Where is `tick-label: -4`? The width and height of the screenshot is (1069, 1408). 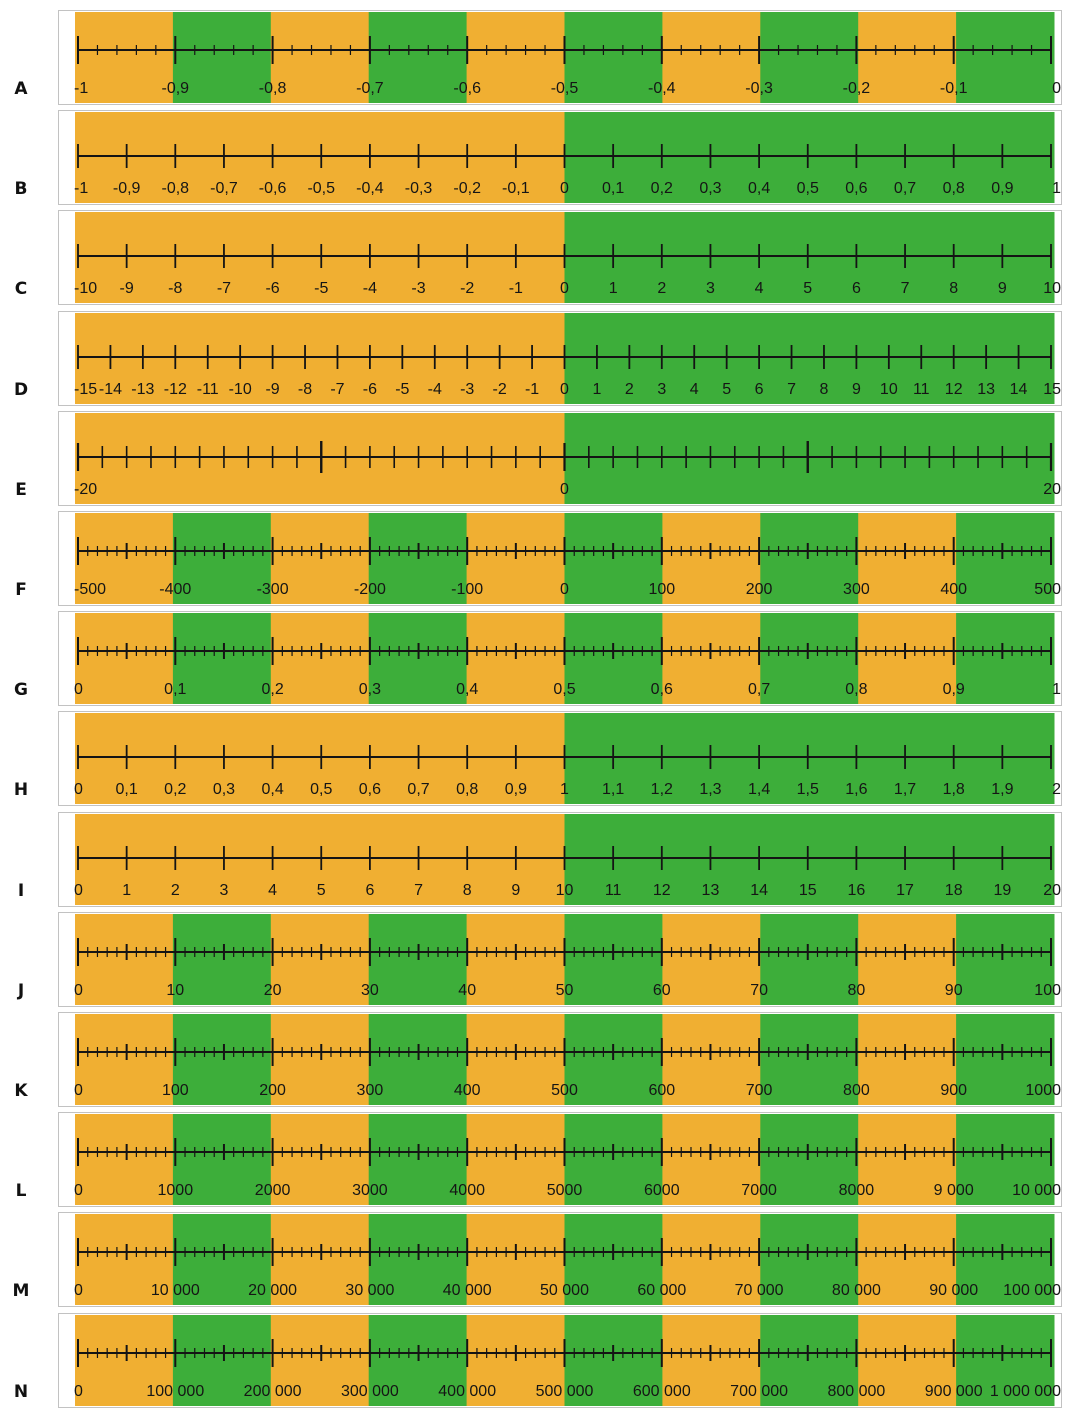 tick-label: -4 is located at coordinates (370, 288).